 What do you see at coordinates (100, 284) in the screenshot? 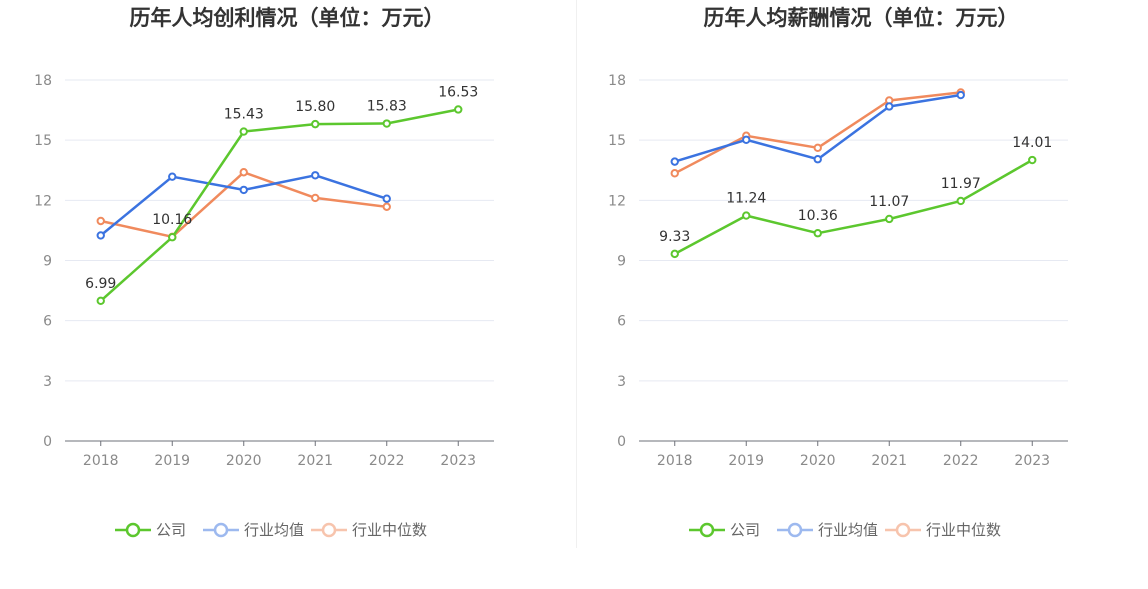
I see `data-label: 6.99` at bounding box center [100, 284].